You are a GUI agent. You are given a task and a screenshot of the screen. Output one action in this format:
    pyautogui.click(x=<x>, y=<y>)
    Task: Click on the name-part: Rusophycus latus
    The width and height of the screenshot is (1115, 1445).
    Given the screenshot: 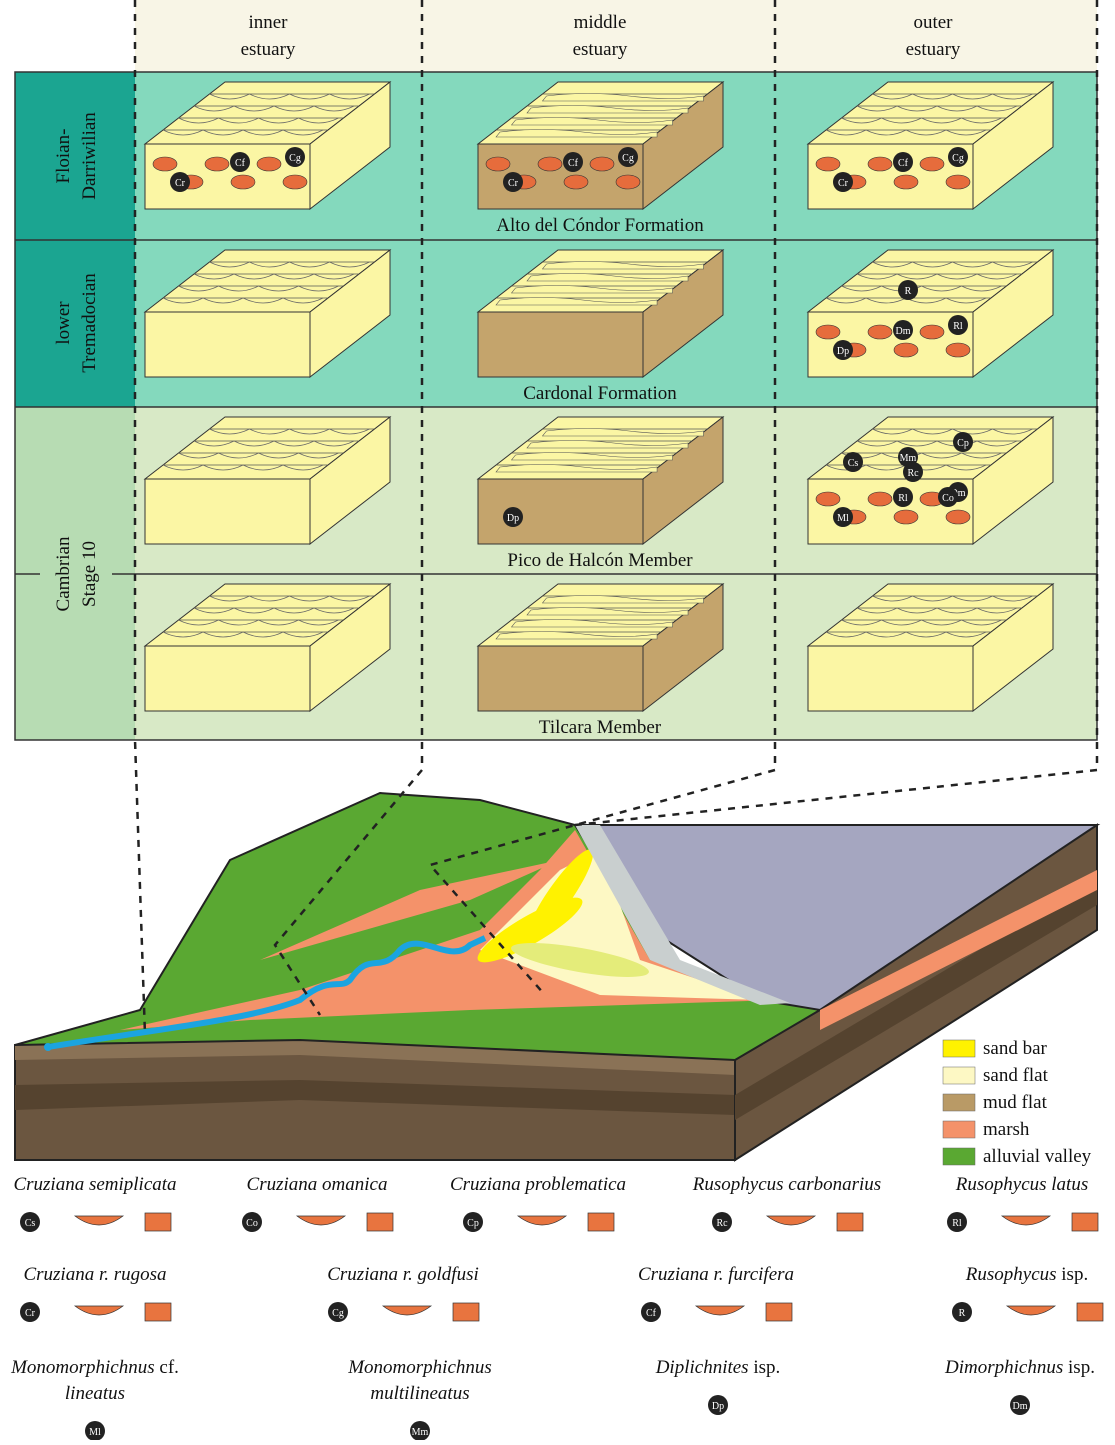 What is the action you would take?
    pyautogui.click(x=1021, y=1184)
    